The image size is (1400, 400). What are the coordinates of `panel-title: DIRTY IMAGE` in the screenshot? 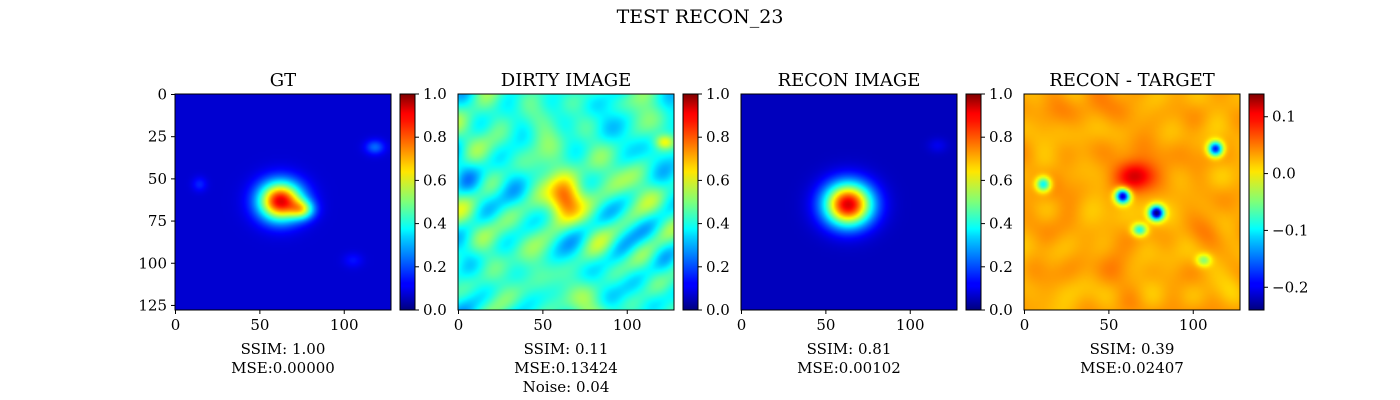 It's located at (566, 80).